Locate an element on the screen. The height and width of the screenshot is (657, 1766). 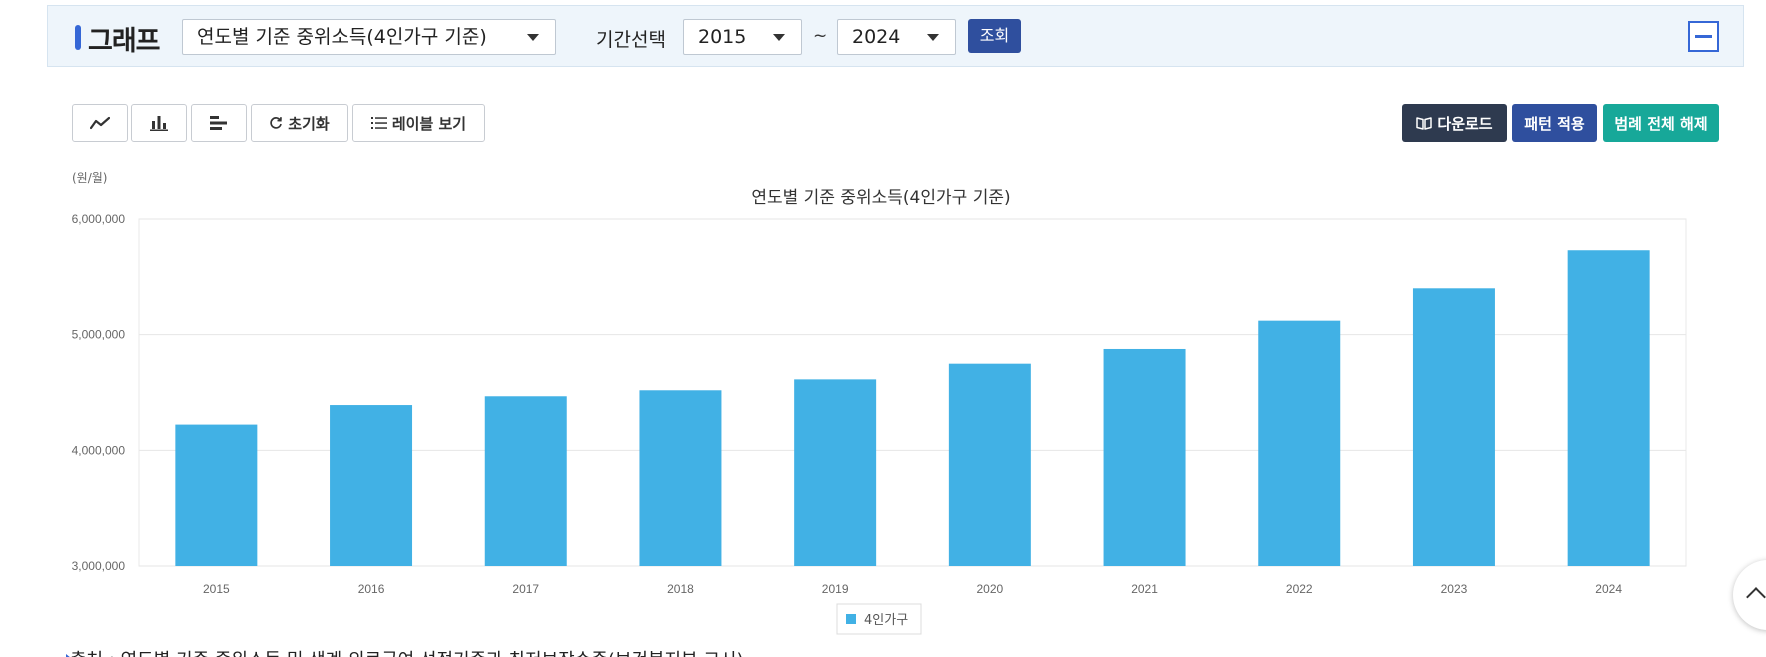
label-toggle-button: 레이블 보기 is located at coordinates (418, 123).